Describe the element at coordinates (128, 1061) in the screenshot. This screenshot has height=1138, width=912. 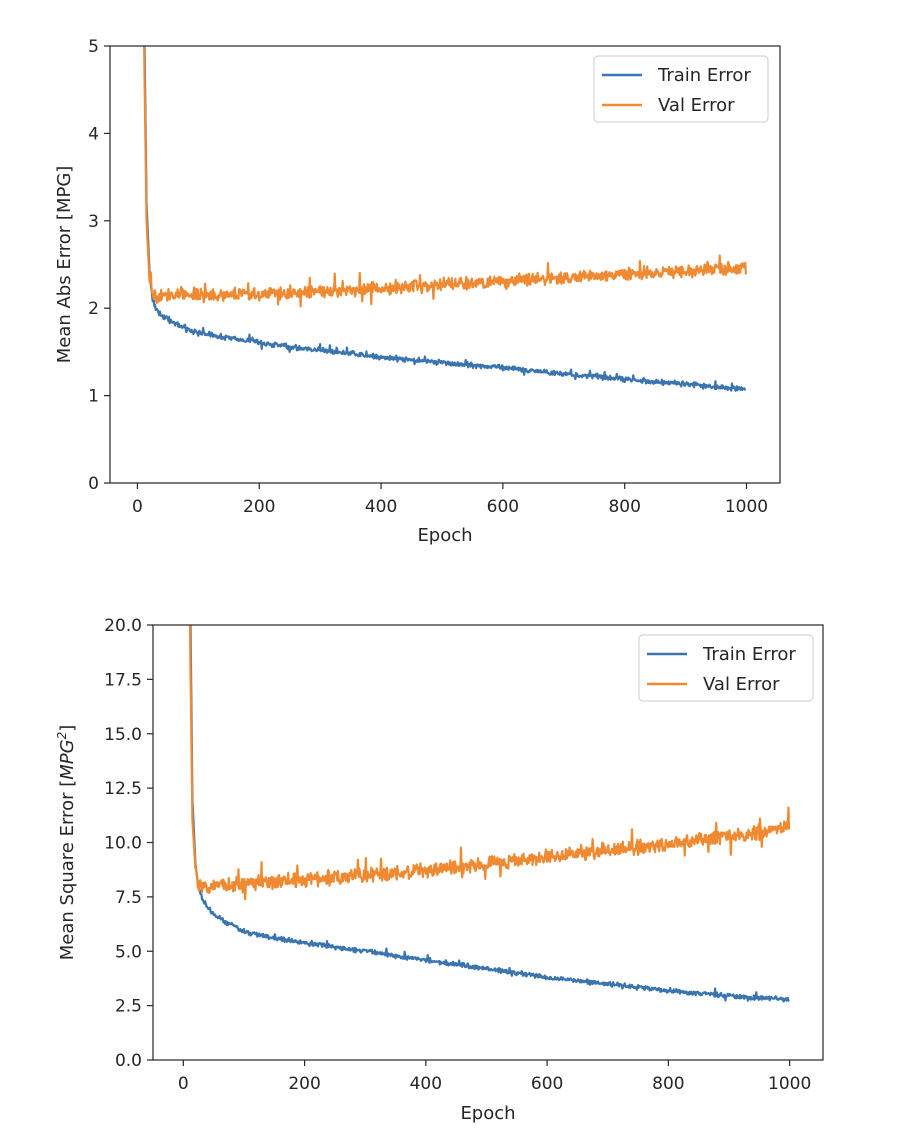
I see `mse-y-tick-label: 0.0` at that location.